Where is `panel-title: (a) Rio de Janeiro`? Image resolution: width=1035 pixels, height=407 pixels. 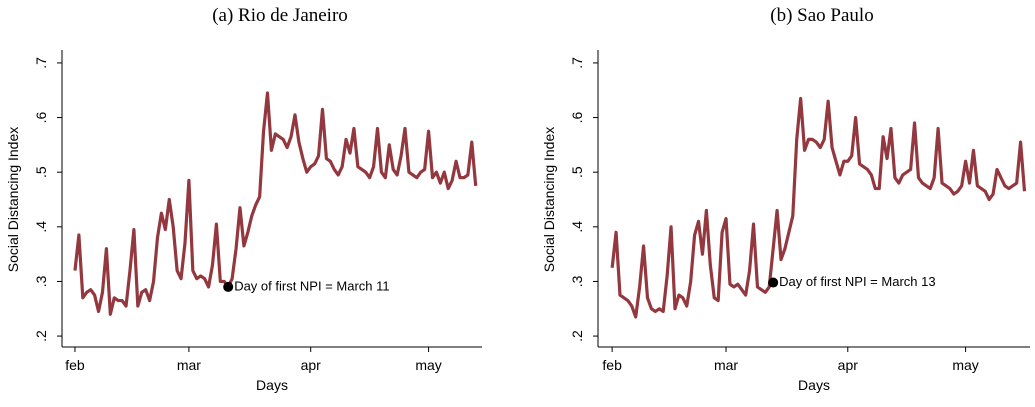 panel-title: (a) Rio de Janeiro is located at coordinates (280, 15).